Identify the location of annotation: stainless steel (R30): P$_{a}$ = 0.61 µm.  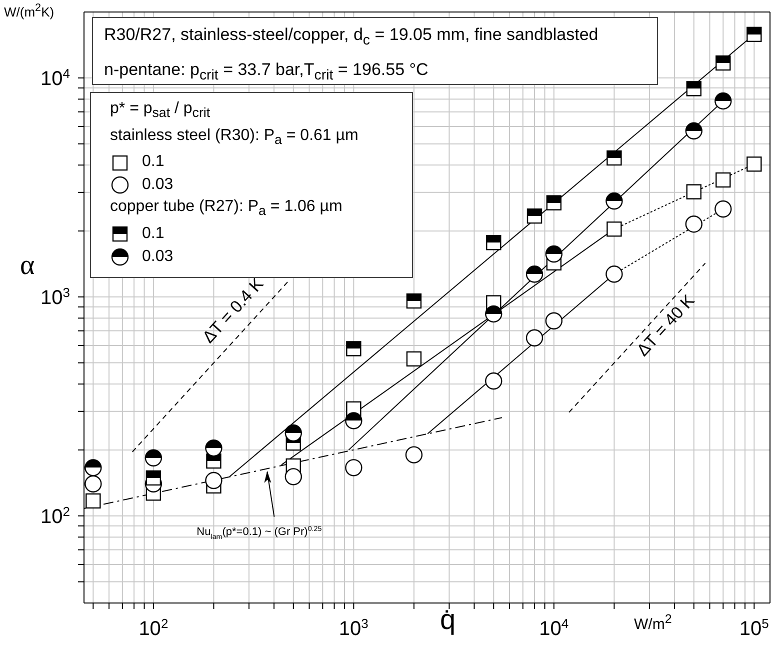
(235, 137).